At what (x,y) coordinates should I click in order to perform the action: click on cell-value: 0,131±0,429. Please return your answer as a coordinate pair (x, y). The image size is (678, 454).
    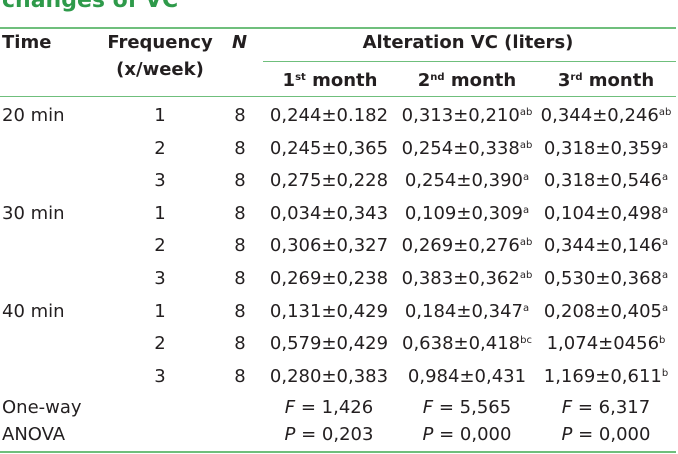
    Looking at the image, I should click on (329, 311).